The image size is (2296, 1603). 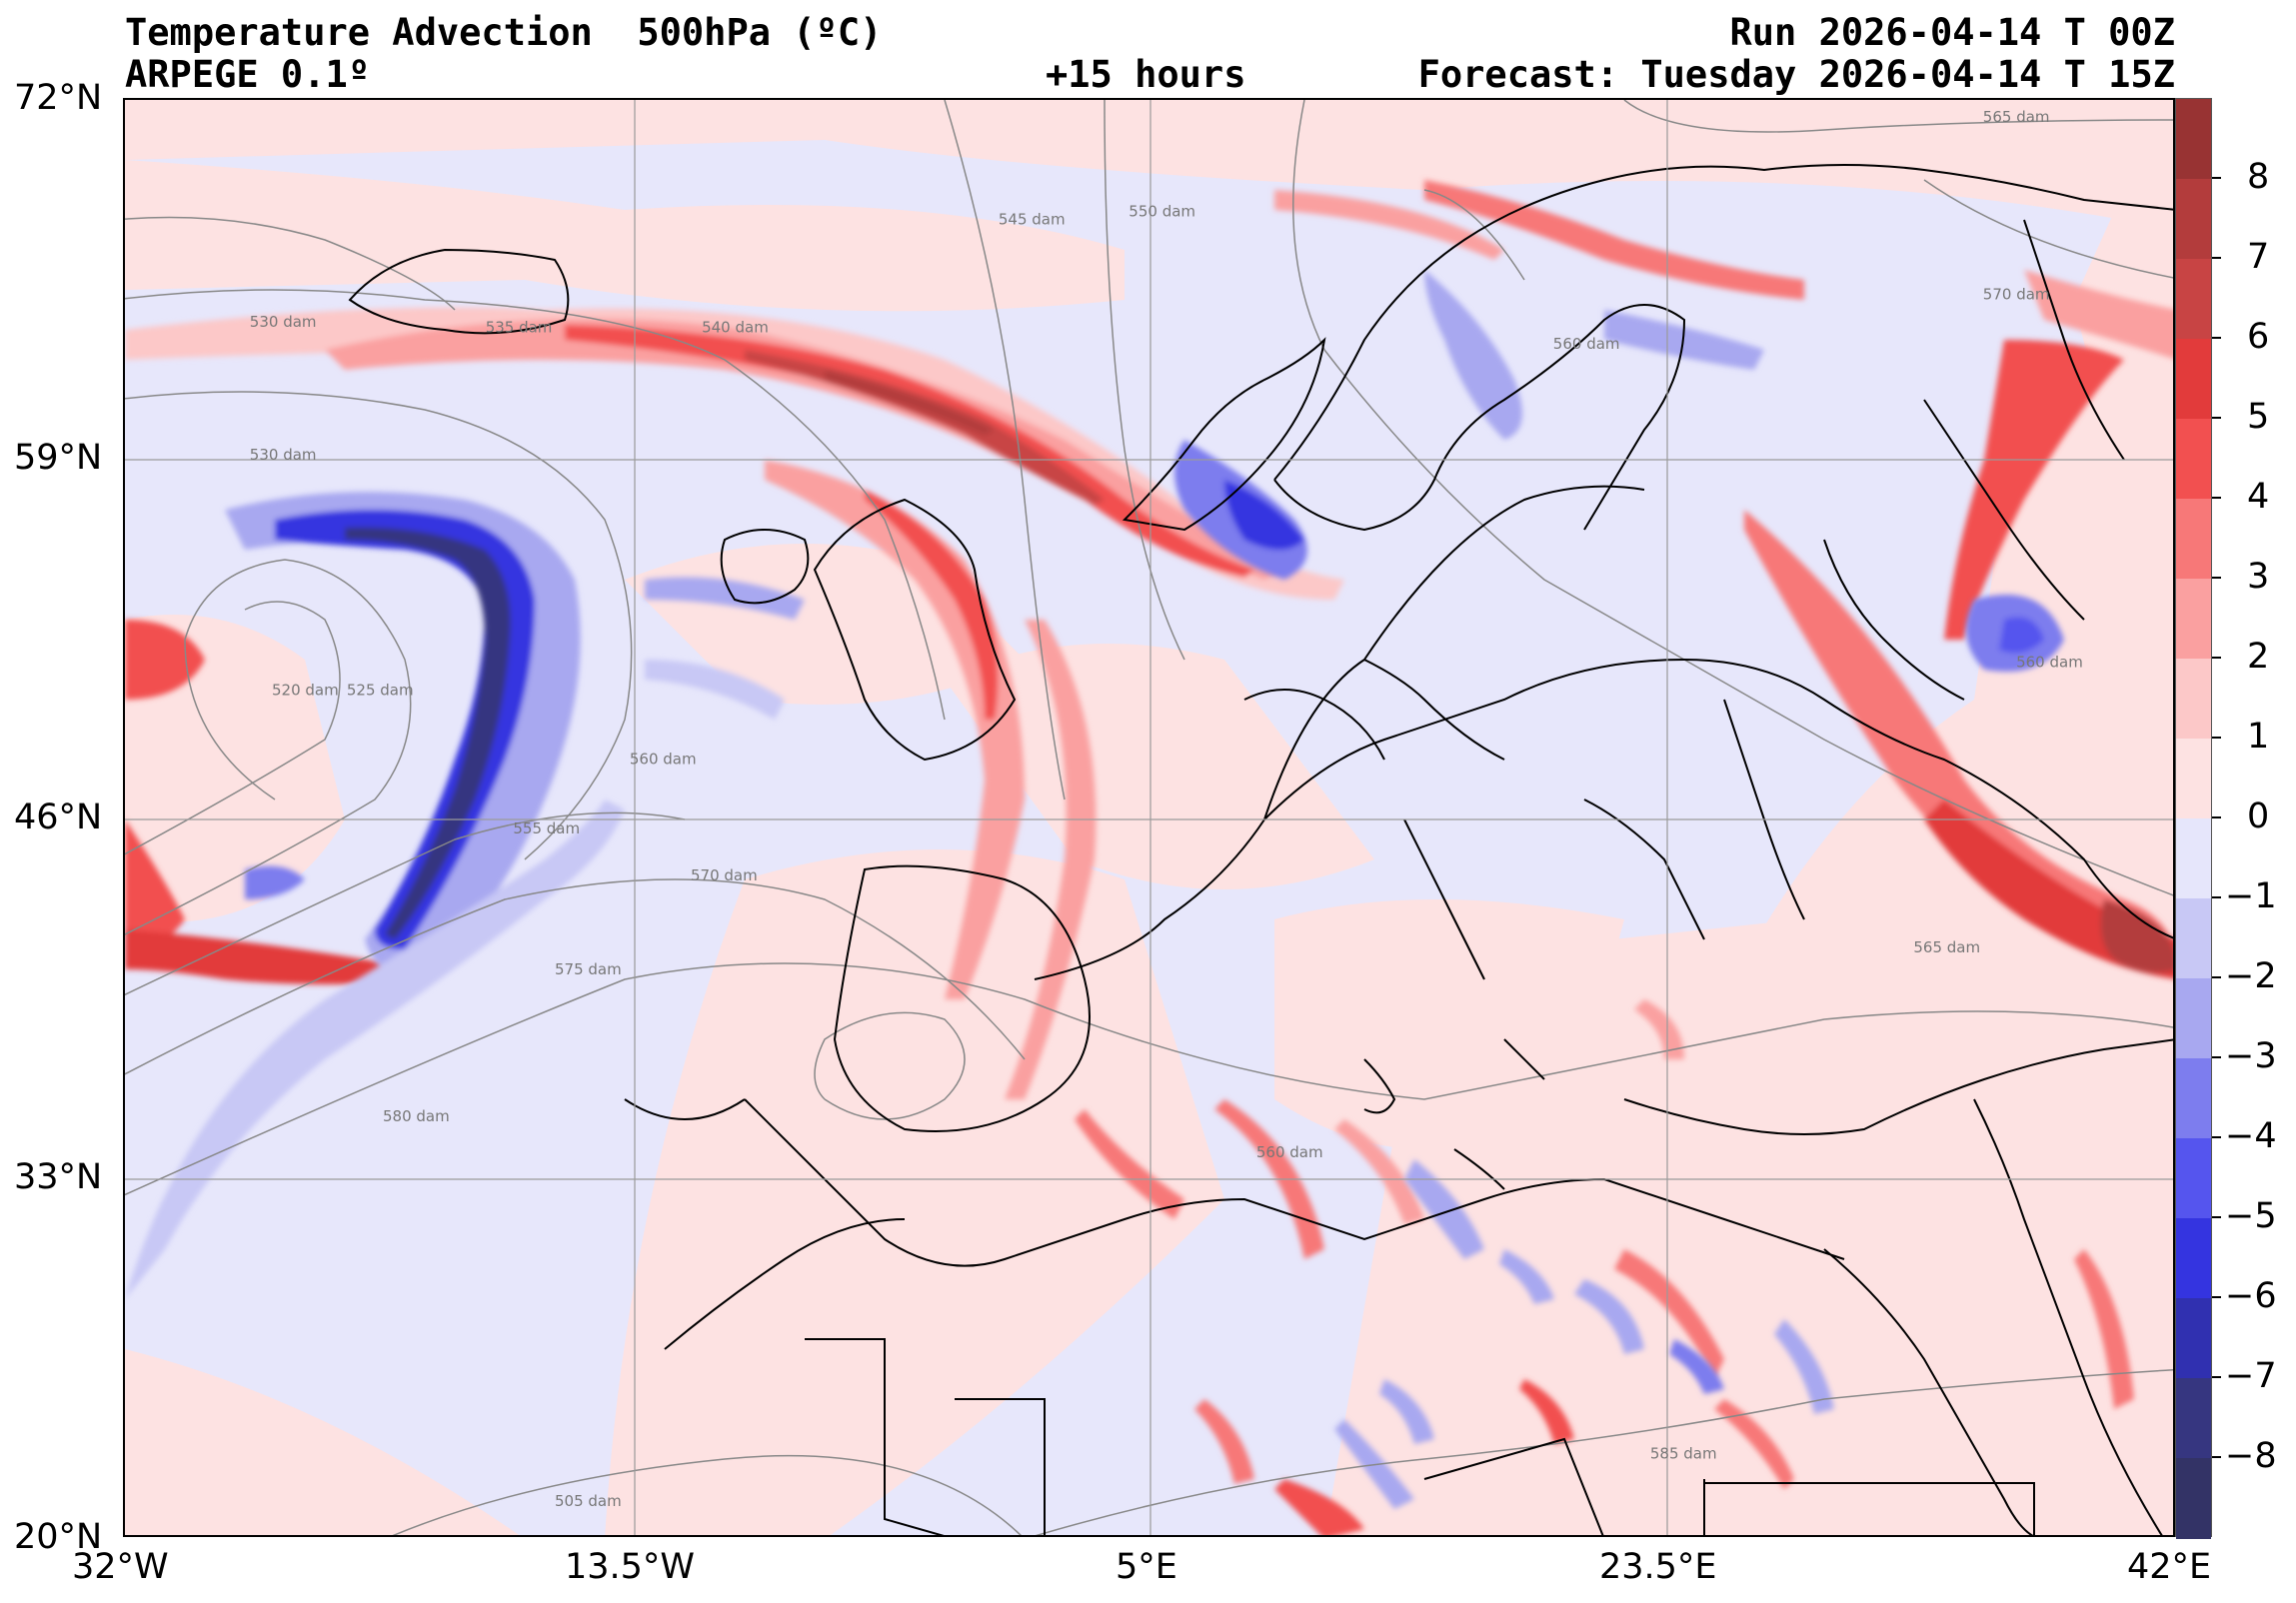 I want to click on colorbar-tick-label: 7, so click(x=2259, y=257).